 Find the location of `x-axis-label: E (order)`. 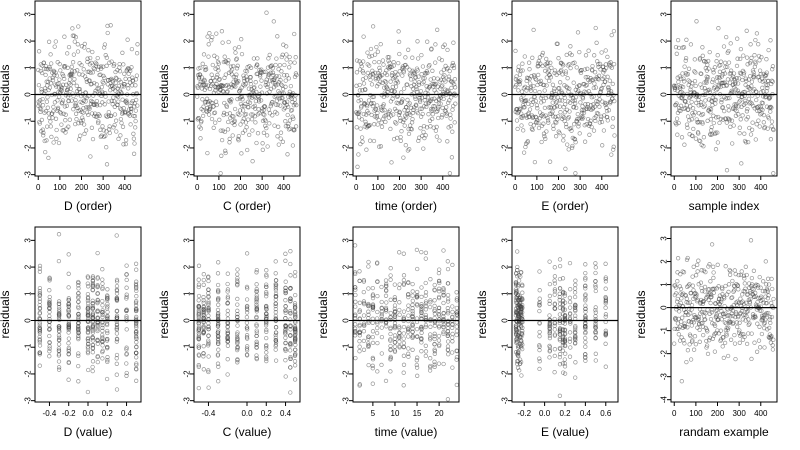

x-axis-label: E (order) is located at coordinates (564, 206).